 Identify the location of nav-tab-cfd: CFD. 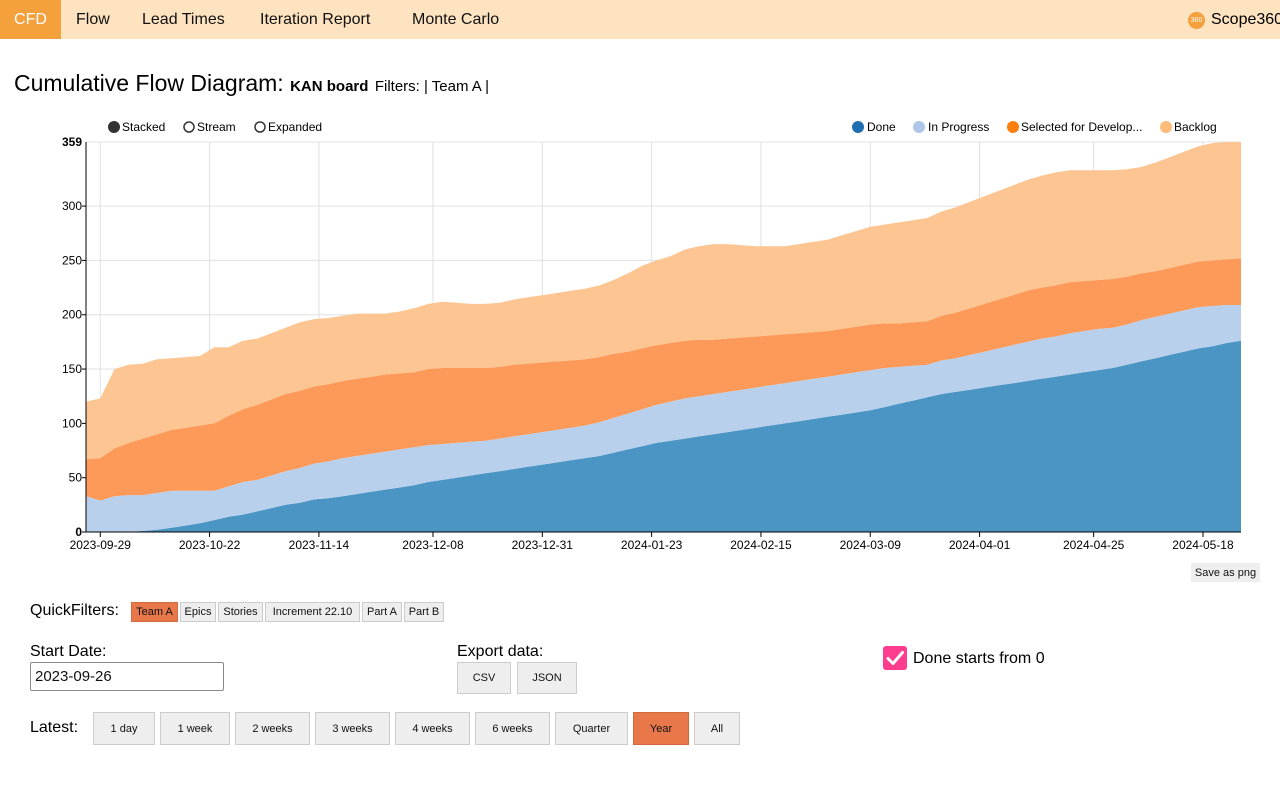
(30, 19).